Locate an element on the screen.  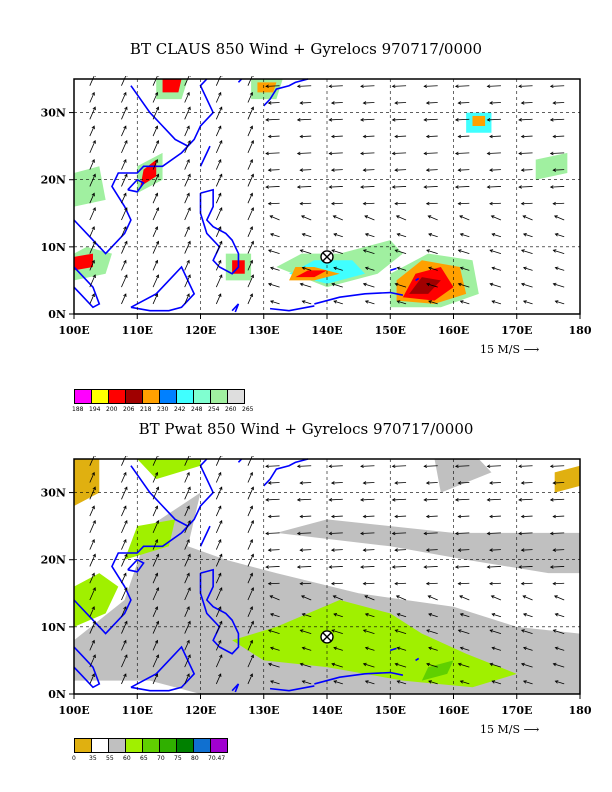
colorbar-label: 230 is located at coordinates (163, 409).